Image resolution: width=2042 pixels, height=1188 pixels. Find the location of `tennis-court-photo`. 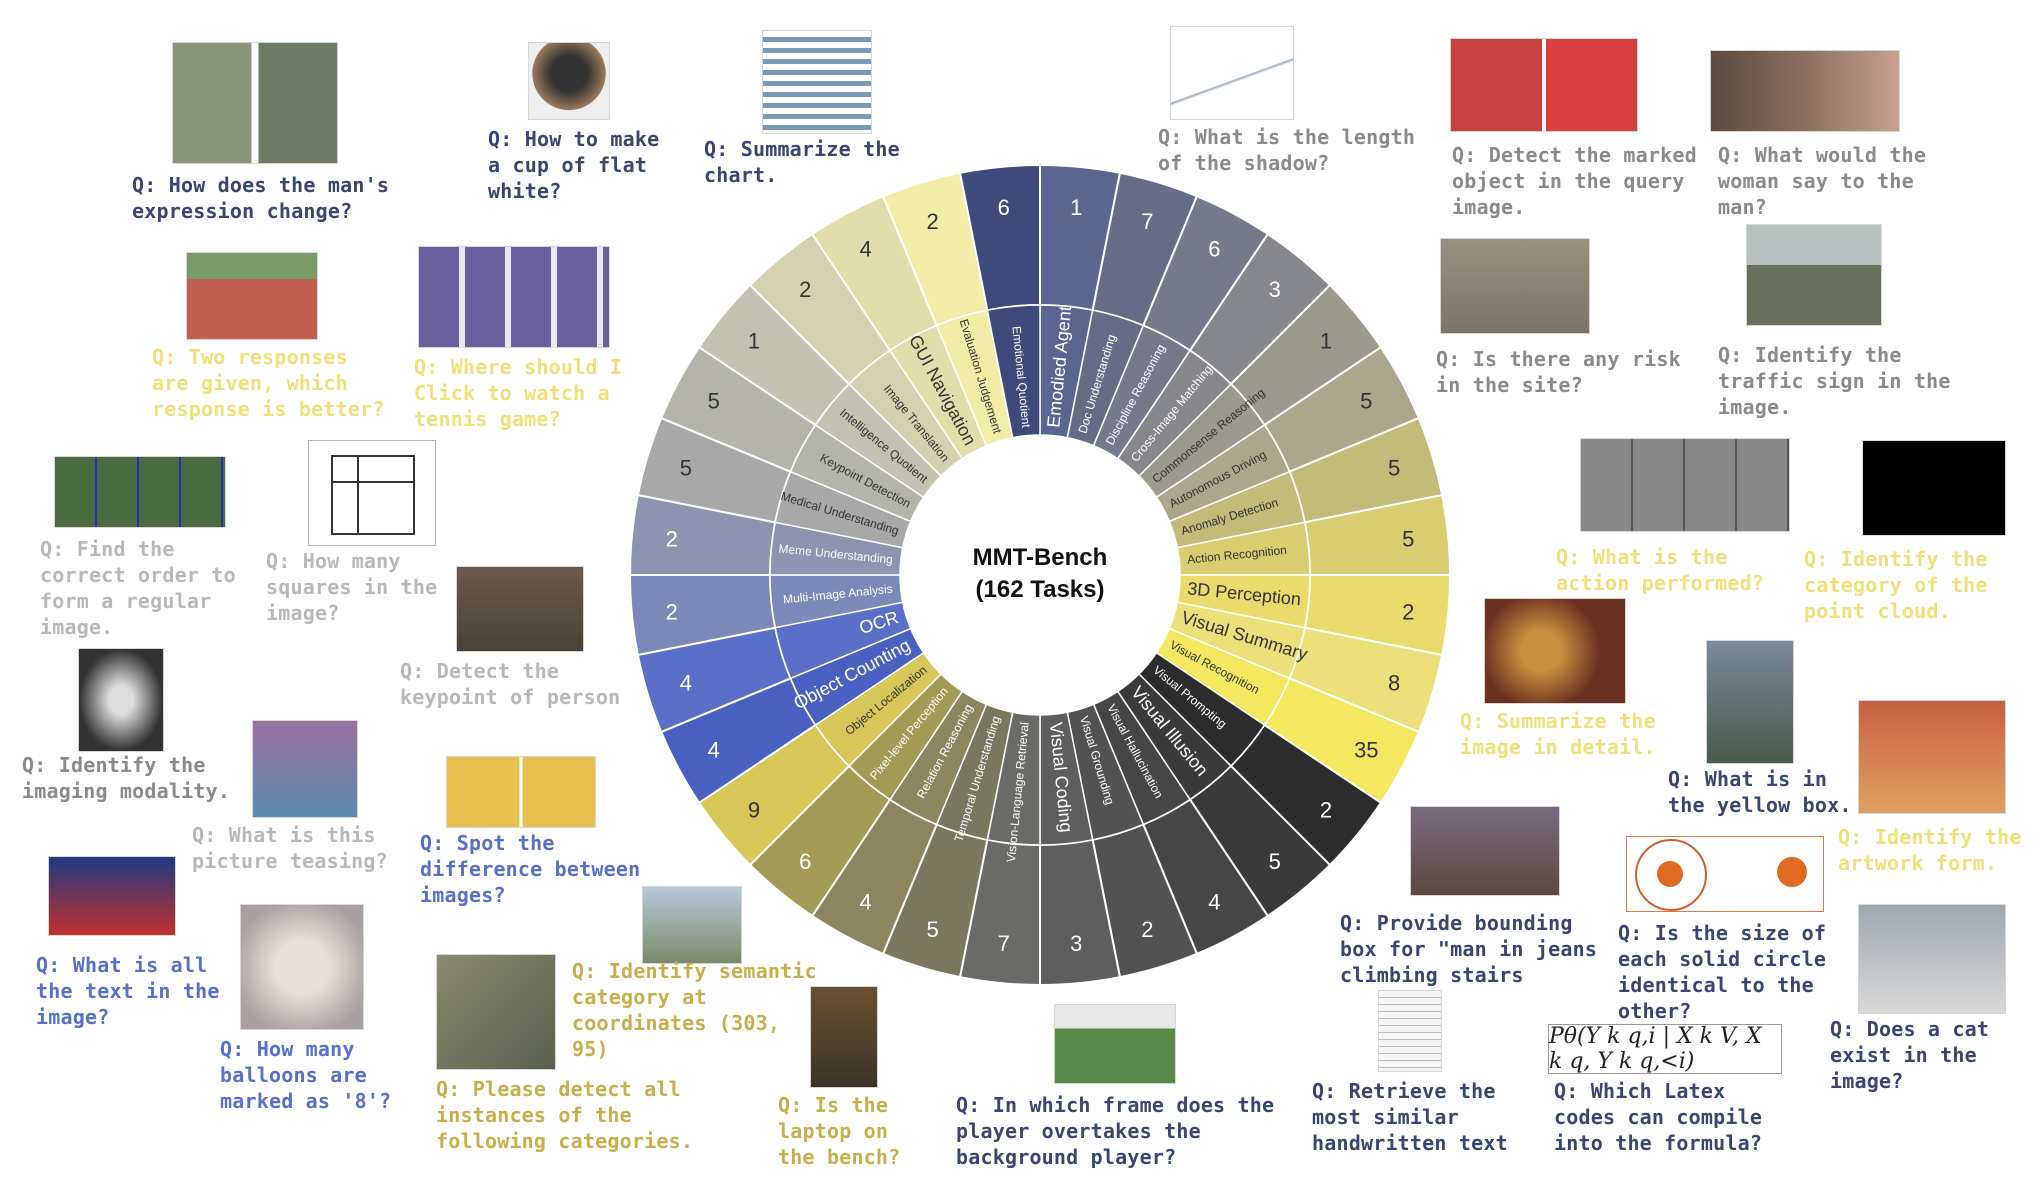

tennis-court-photo is located at coordinates (252, 296).